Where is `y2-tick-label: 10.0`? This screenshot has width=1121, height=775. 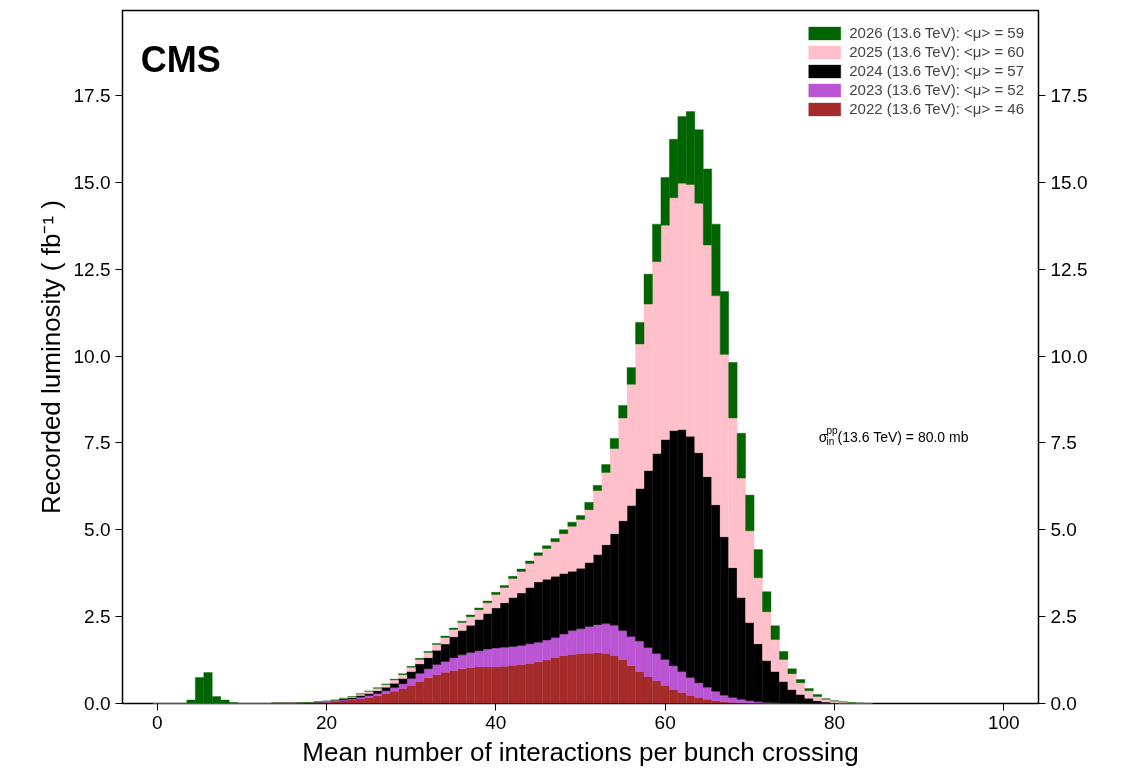
y2-tick-label: 10.0 is located at coordinates (1069, 356).